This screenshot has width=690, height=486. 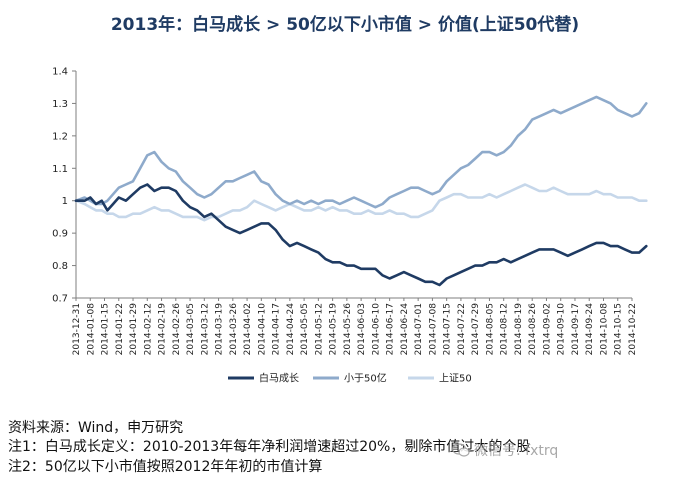 I want to click on x-tick-label: 2014-03-26, so click(x=234, y=329).